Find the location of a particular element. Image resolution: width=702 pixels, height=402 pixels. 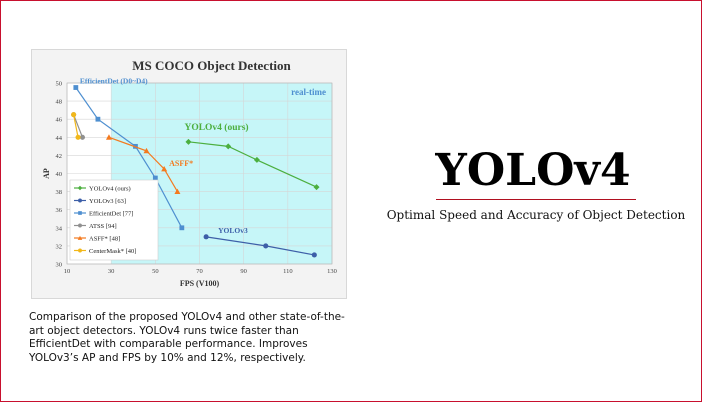

y-tick-label: 36 is located at coordinates (59, 210).